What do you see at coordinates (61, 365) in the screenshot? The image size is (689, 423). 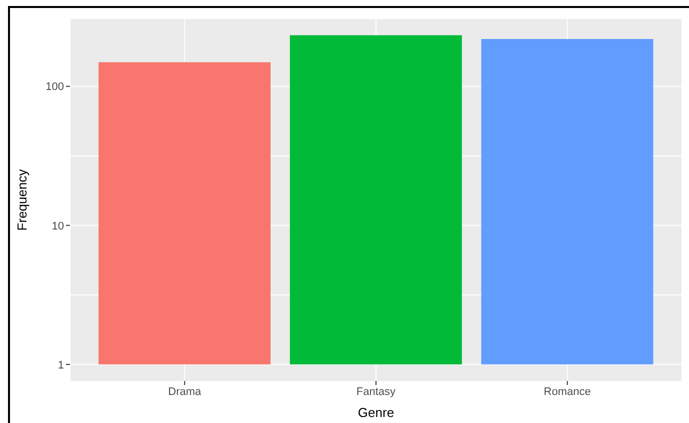 I see `y-tick-label: 1` at bounding box center [61, 365].